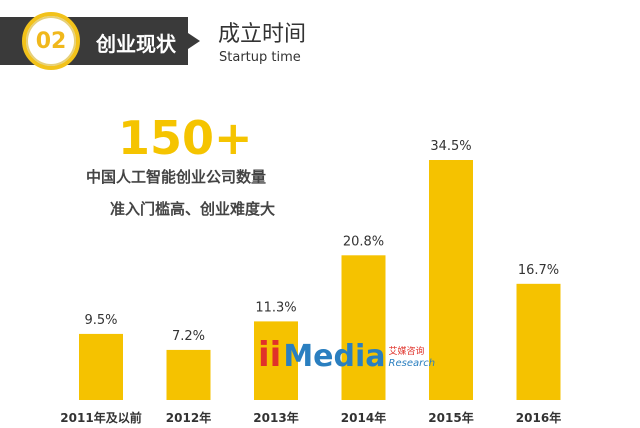 This screenshot has width=640, height=428. I want to click on watermark-research: Research, so click(412, 363).